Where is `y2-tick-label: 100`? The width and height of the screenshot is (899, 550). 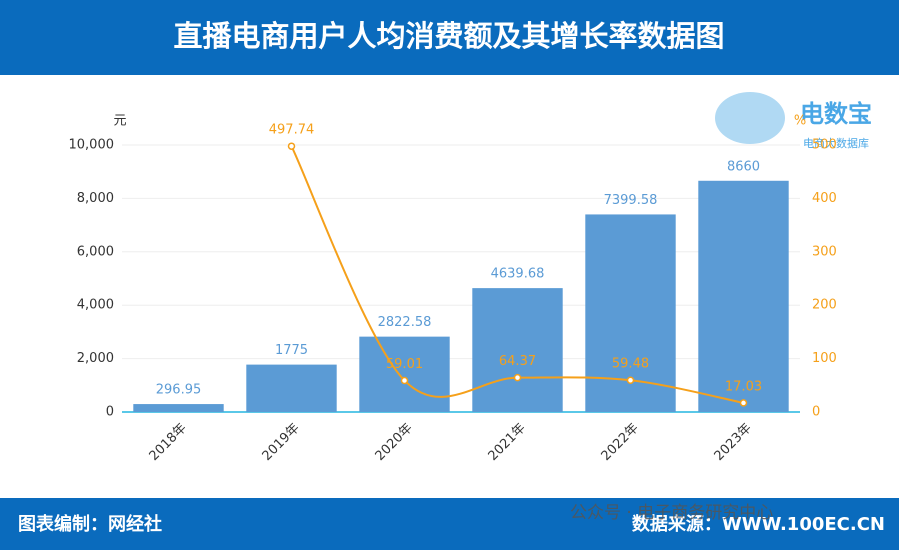 y2-tick-label: 100 is located at coordinates (824, 358).